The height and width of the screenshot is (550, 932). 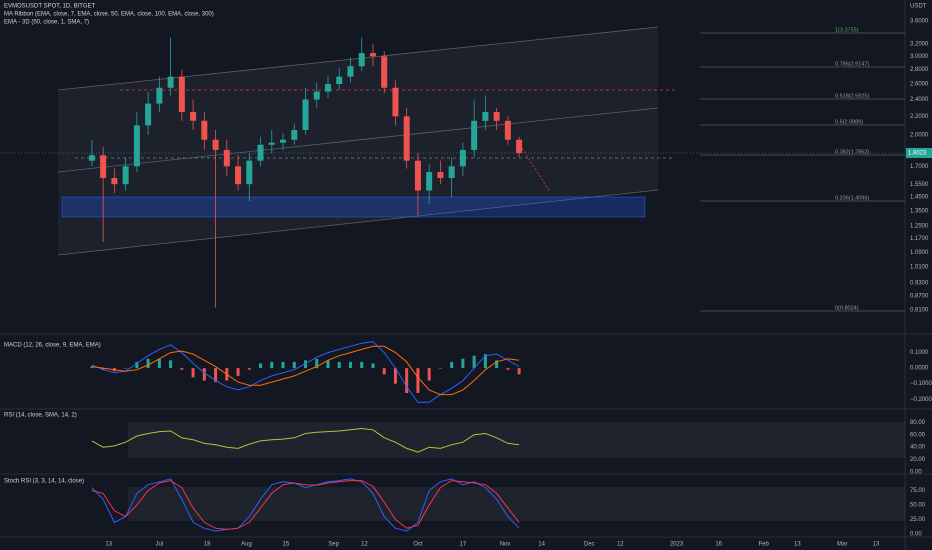 I want to click on y-tick-label: 1.3500, so click(x=919, y=212).